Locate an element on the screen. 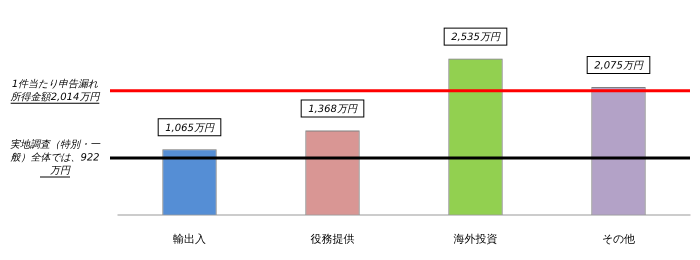 The width and height of the screenshot is (700, 260). data-label: 2,535万円 is located at coordinates (476, 38).